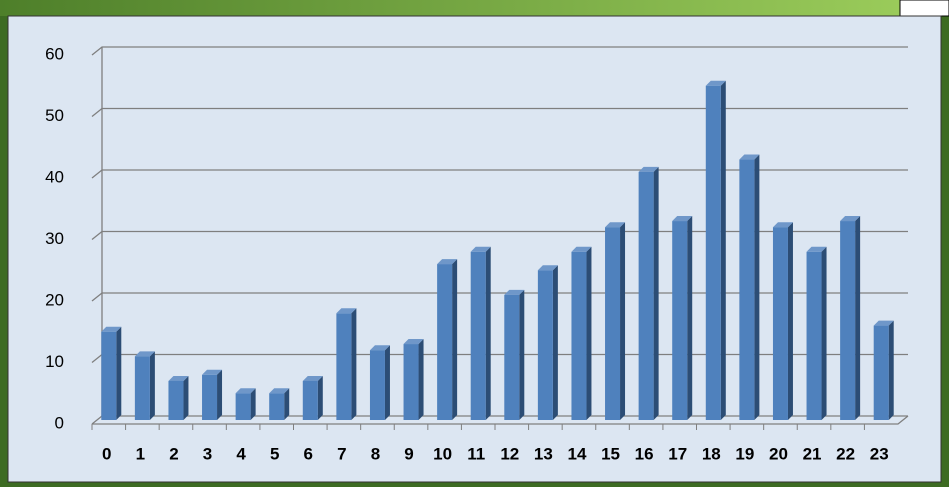 The width and height of the screenshot is (949, 492). Describe the element at coordinates (610, 453) in the screenshot. I see `x-tick-label: 15` at that location.